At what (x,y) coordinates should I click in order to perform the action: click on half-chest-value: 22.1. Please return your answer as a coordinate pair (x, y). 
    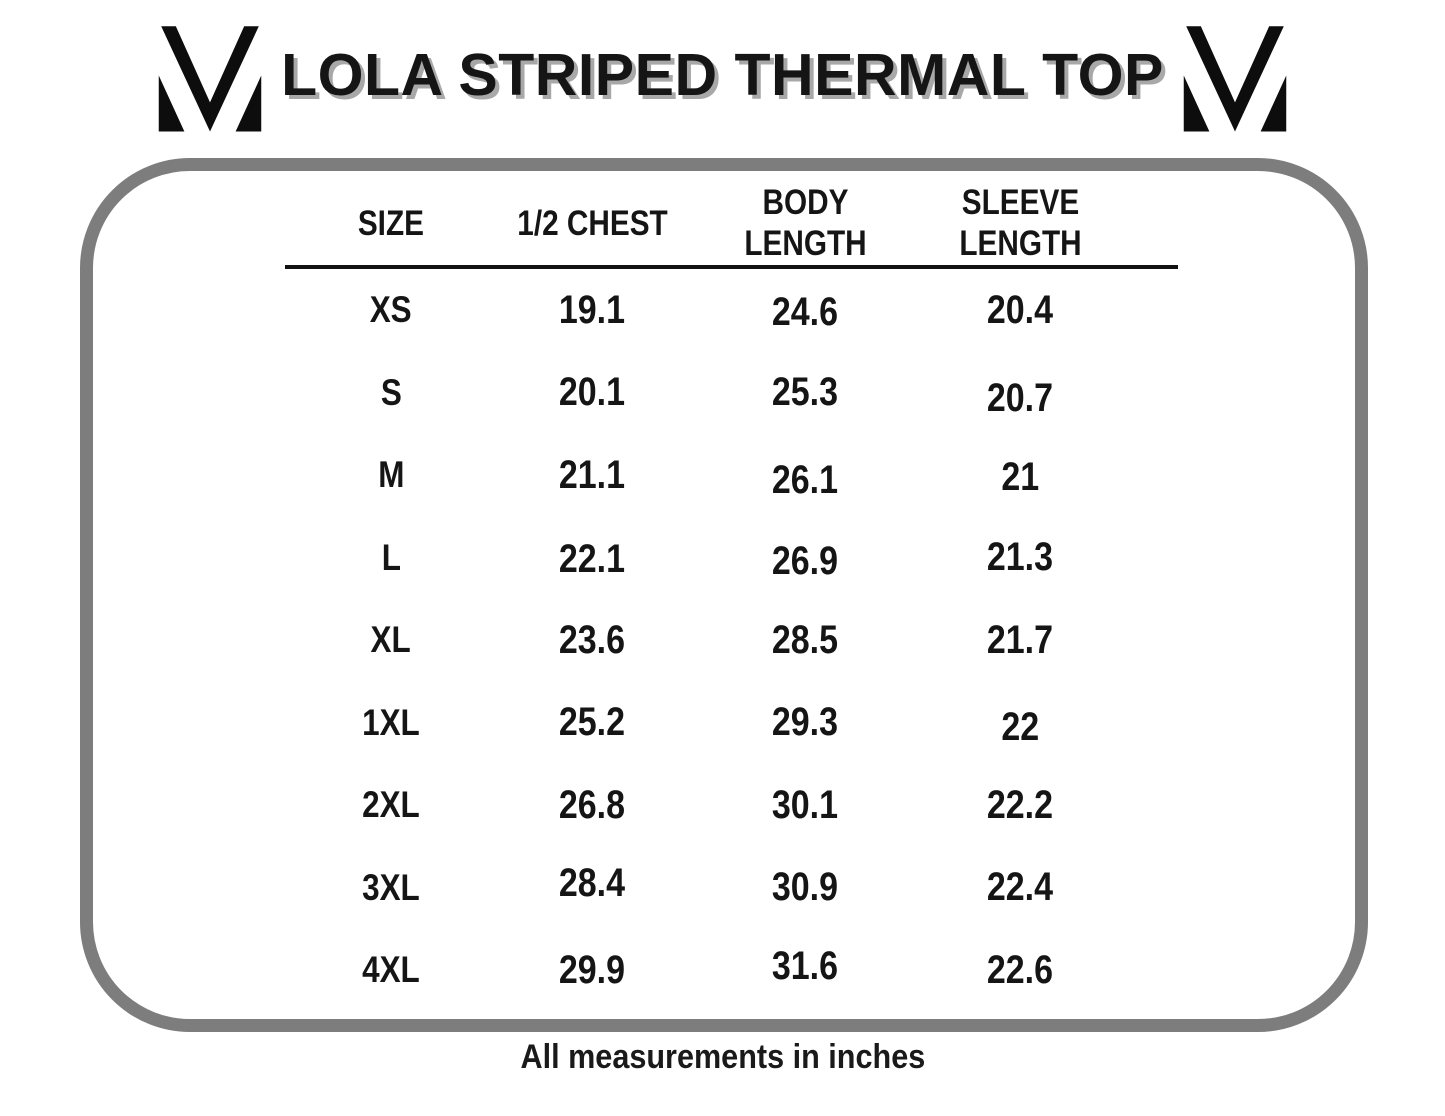
    Looking at the image, I should click on (592, 559).